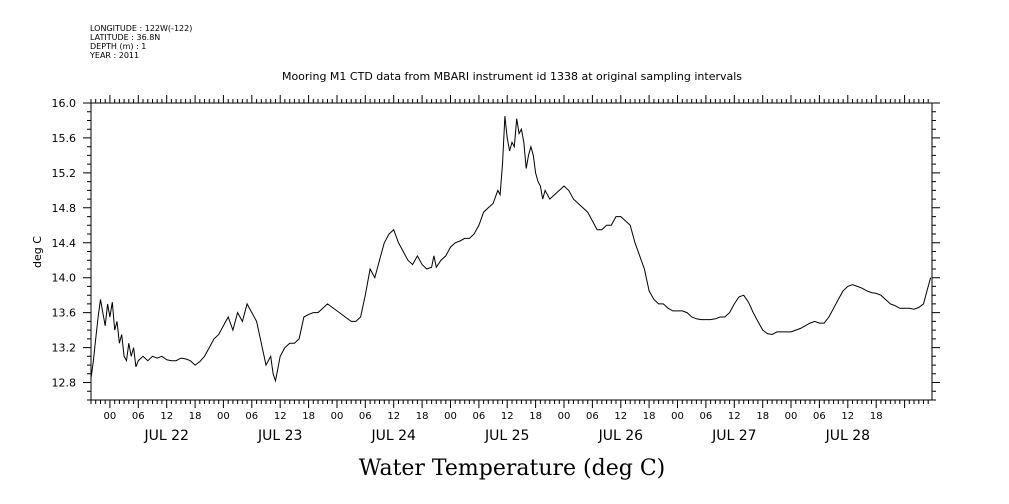 This screenshot has height=504, width=1009. What do you see at coordinates (37, 252) in the screenshot?
I see `y-axis-label: deg C` at bounding box center [37, 252].